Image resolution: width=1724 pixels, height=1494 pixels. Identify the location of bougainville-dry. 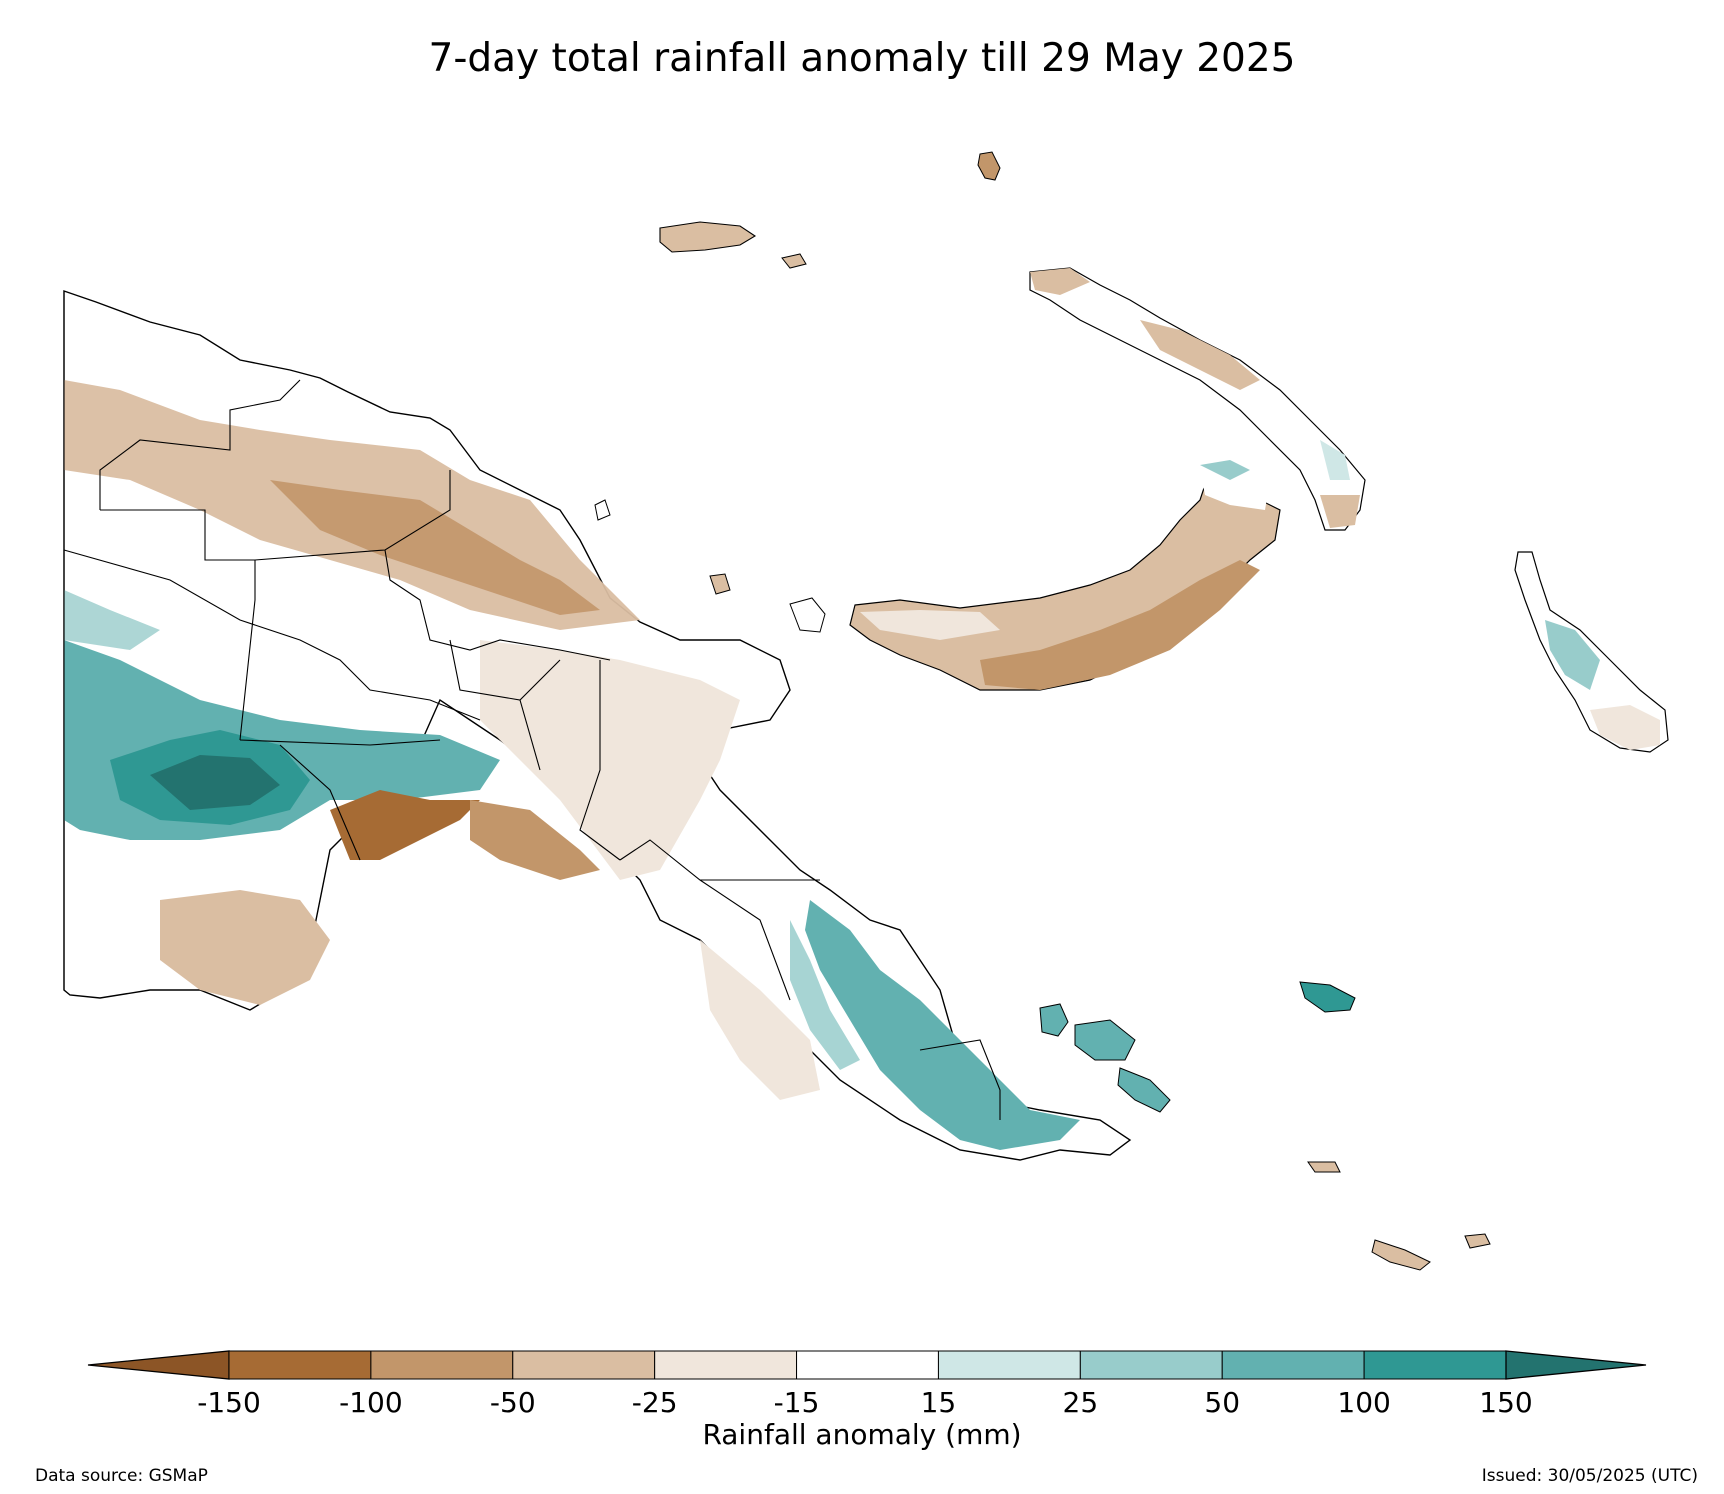
(1625, 727).